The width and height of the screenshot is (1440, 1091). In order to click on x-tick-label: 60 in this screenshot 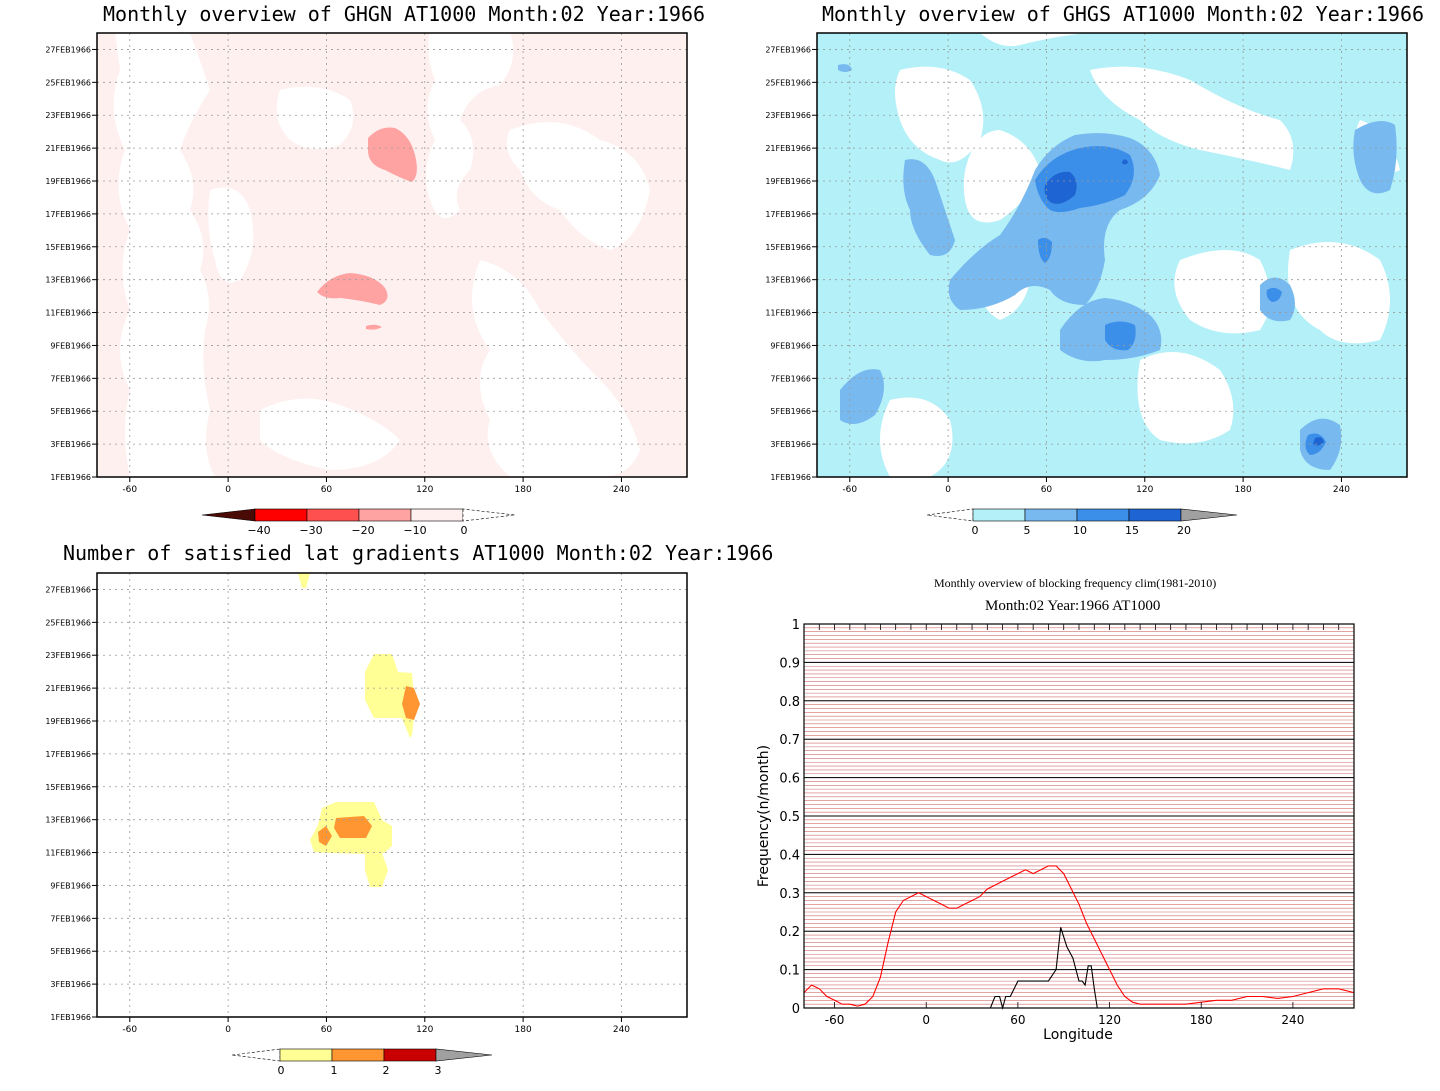, I will do `click(1047, 490)`.